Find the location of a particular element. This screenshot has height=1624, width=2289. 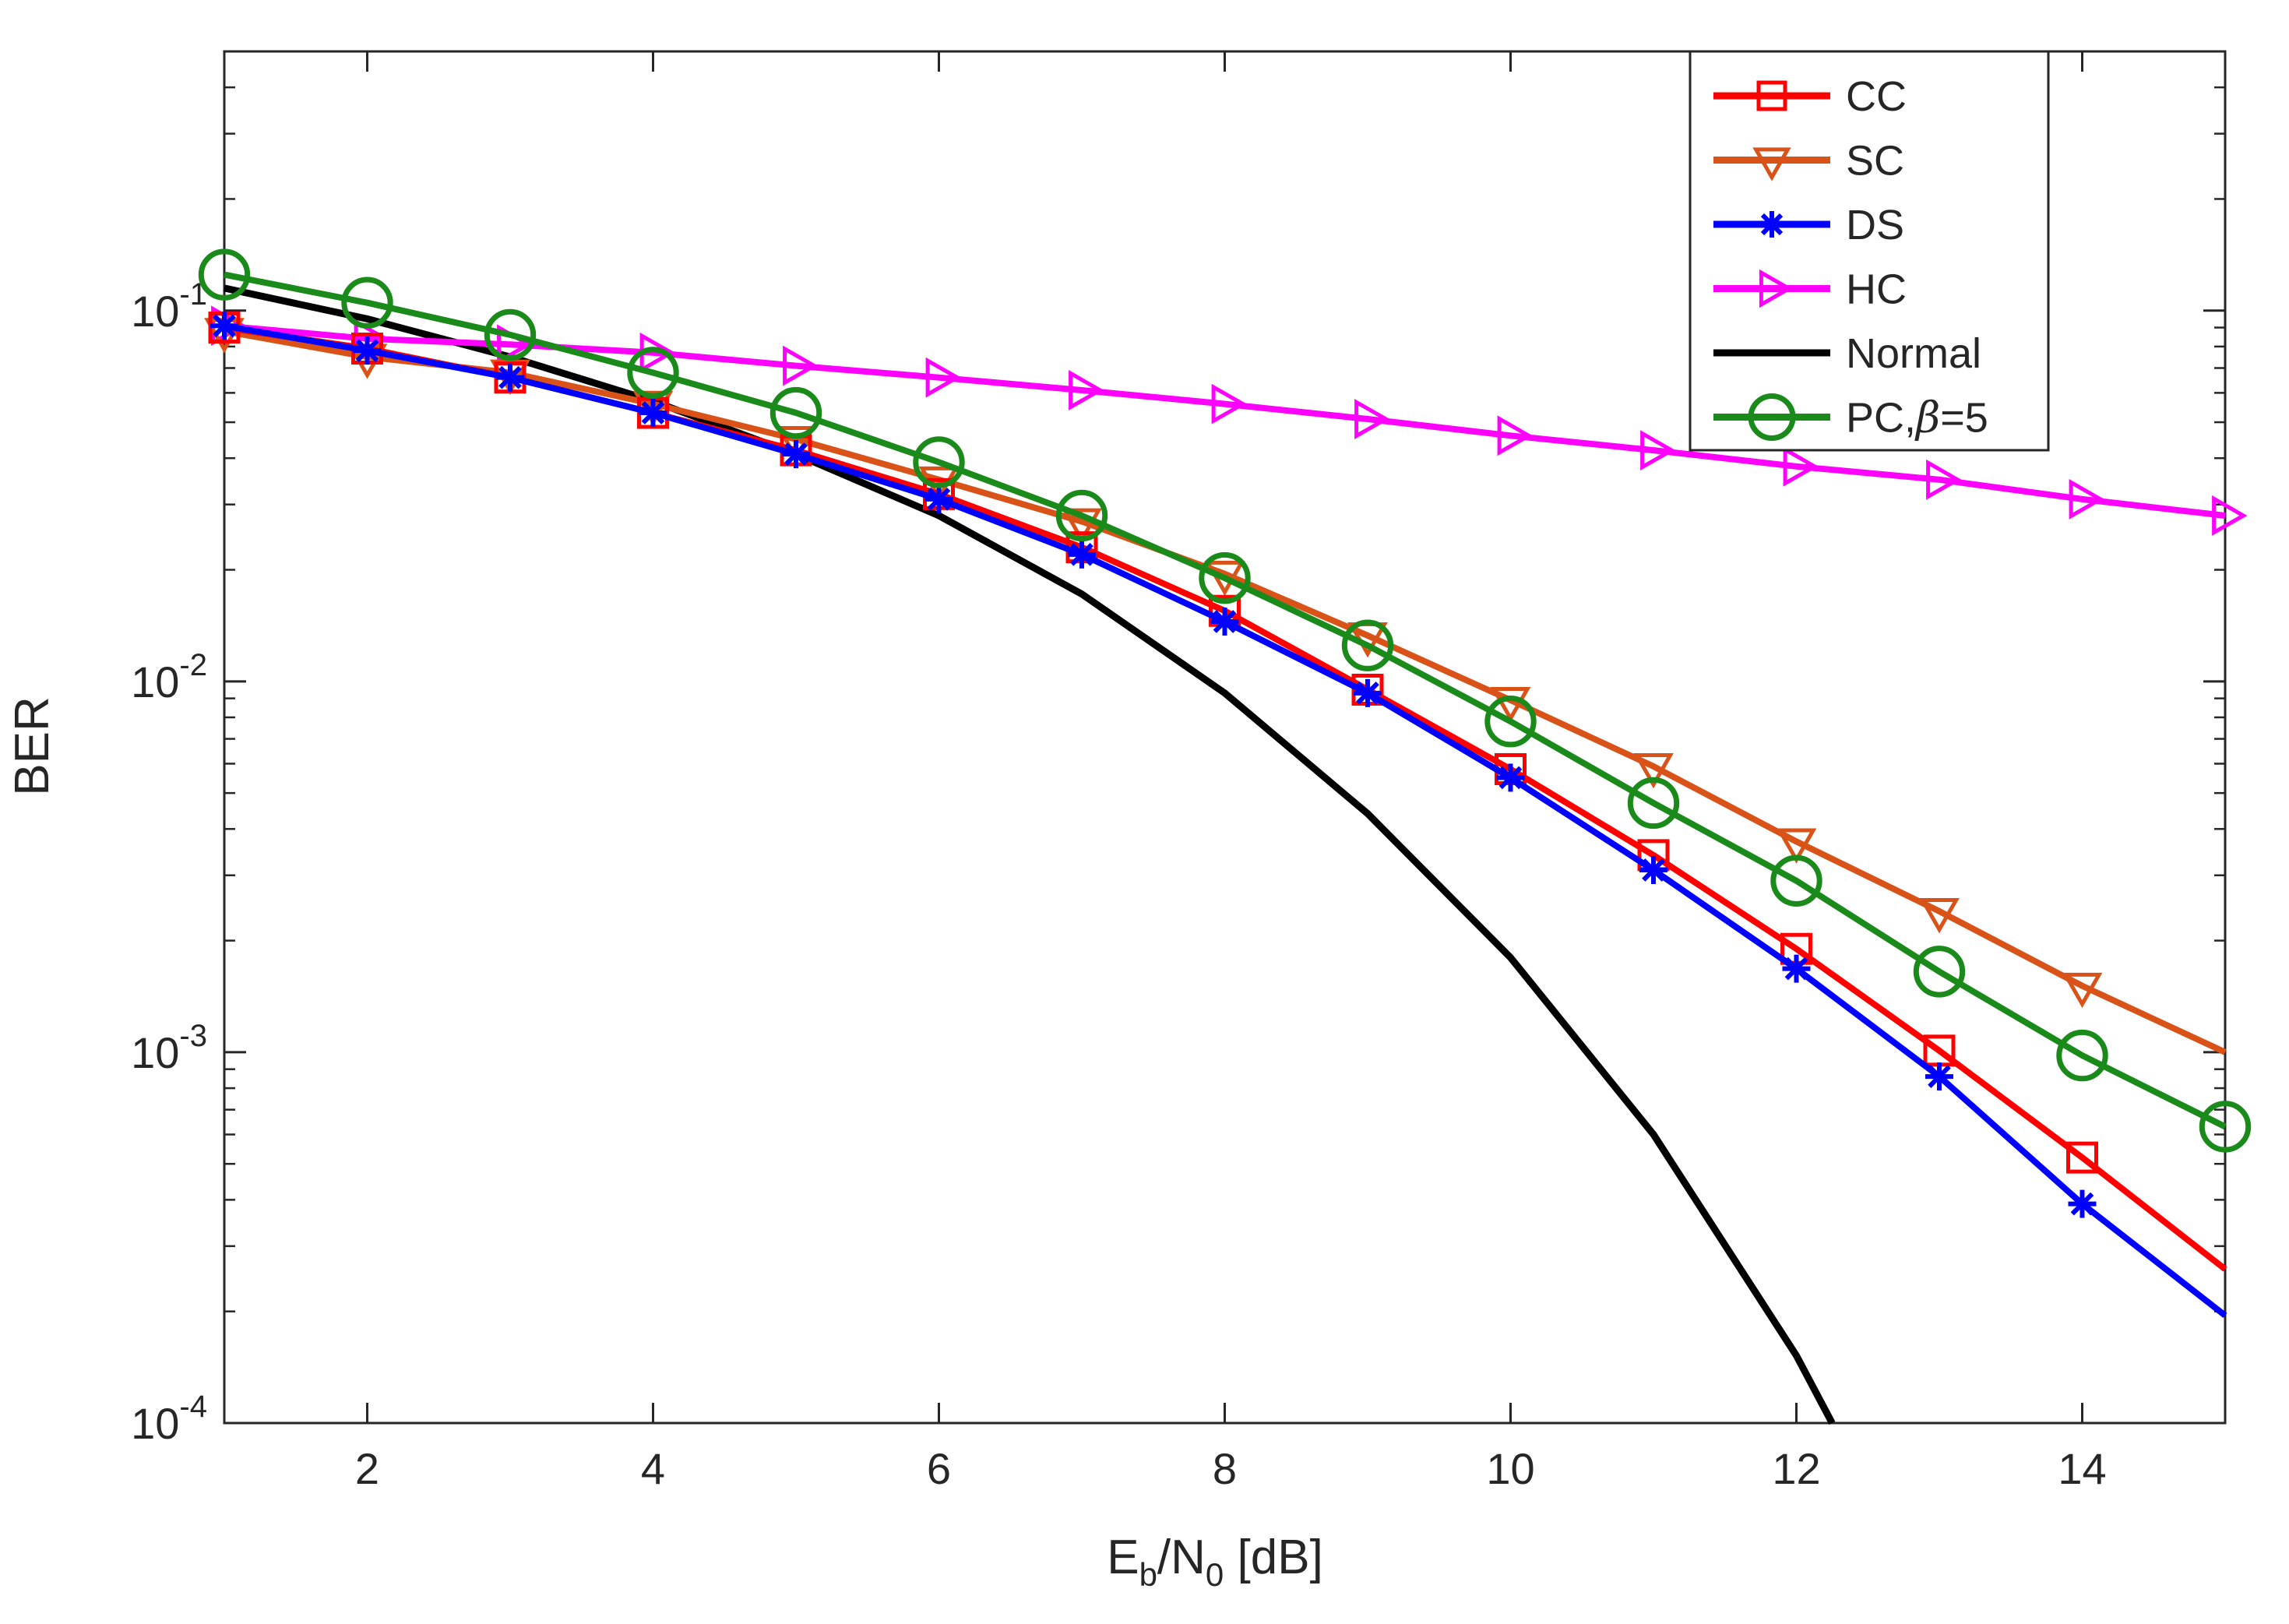

legend-label: SC is located at coordinates (1875, 161).